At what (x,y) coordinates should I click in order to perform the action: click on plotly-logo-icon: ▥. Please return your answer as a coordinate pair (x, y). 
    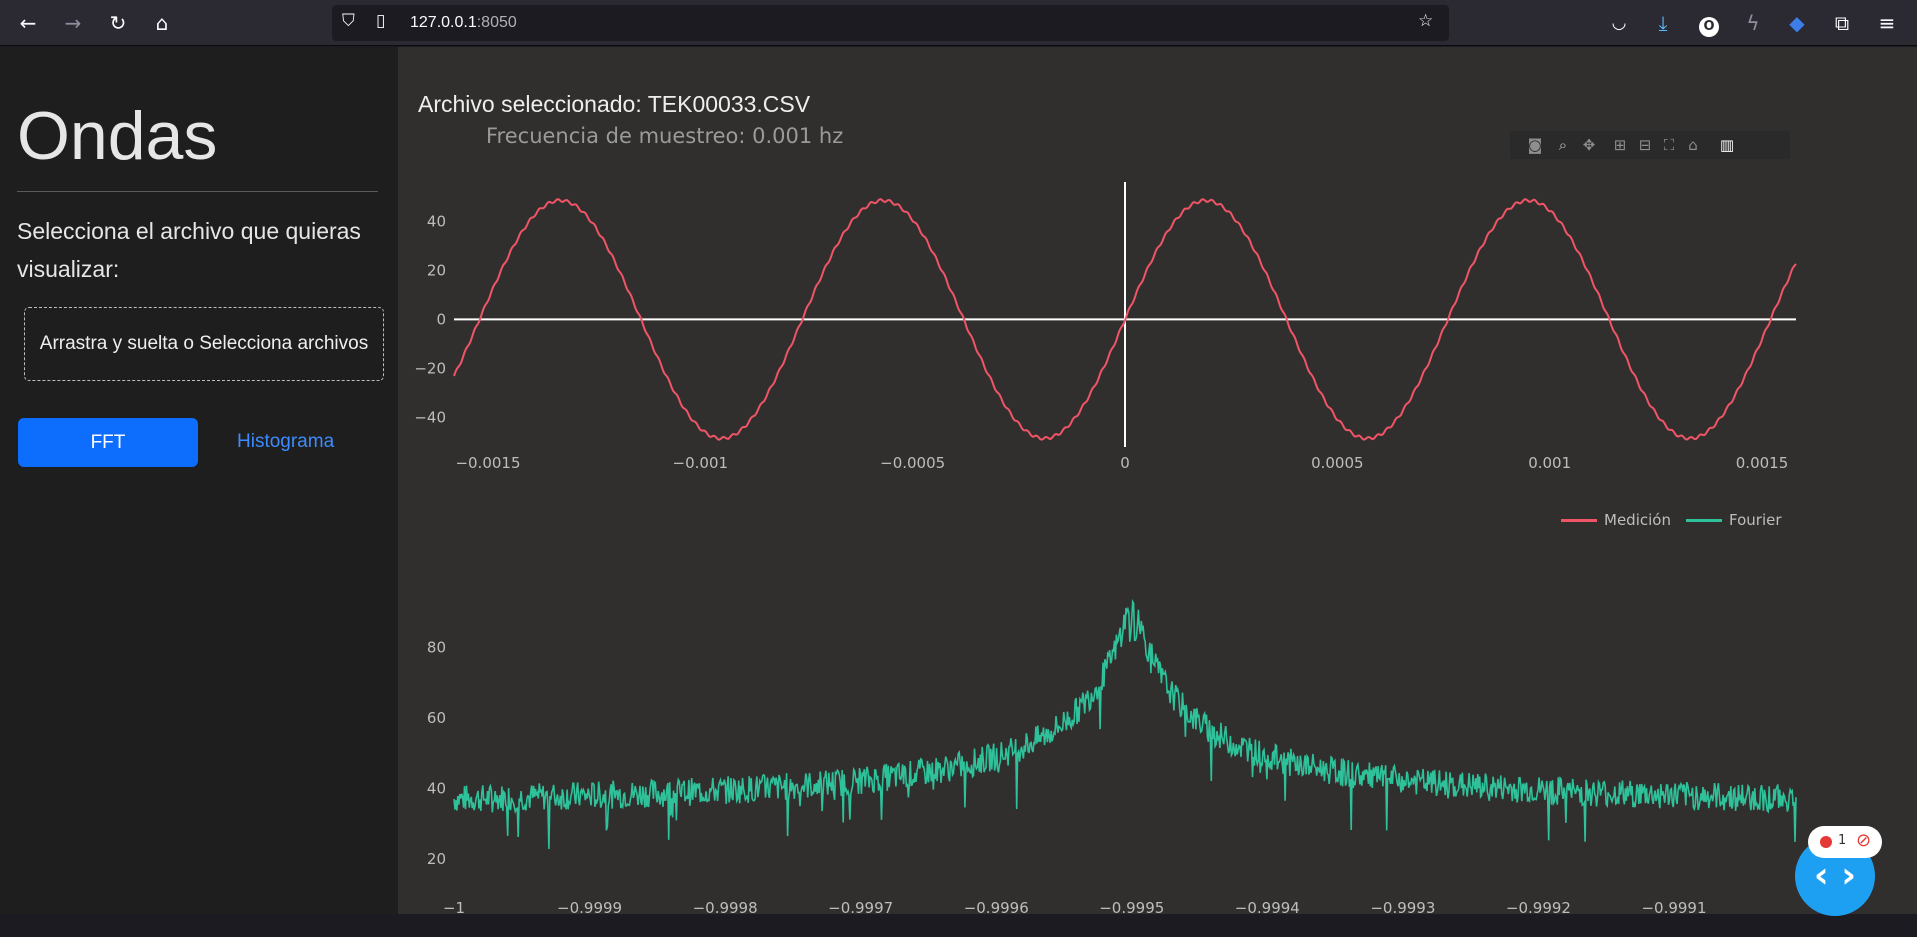
    Looking at the image, I should click on (1727, 145).